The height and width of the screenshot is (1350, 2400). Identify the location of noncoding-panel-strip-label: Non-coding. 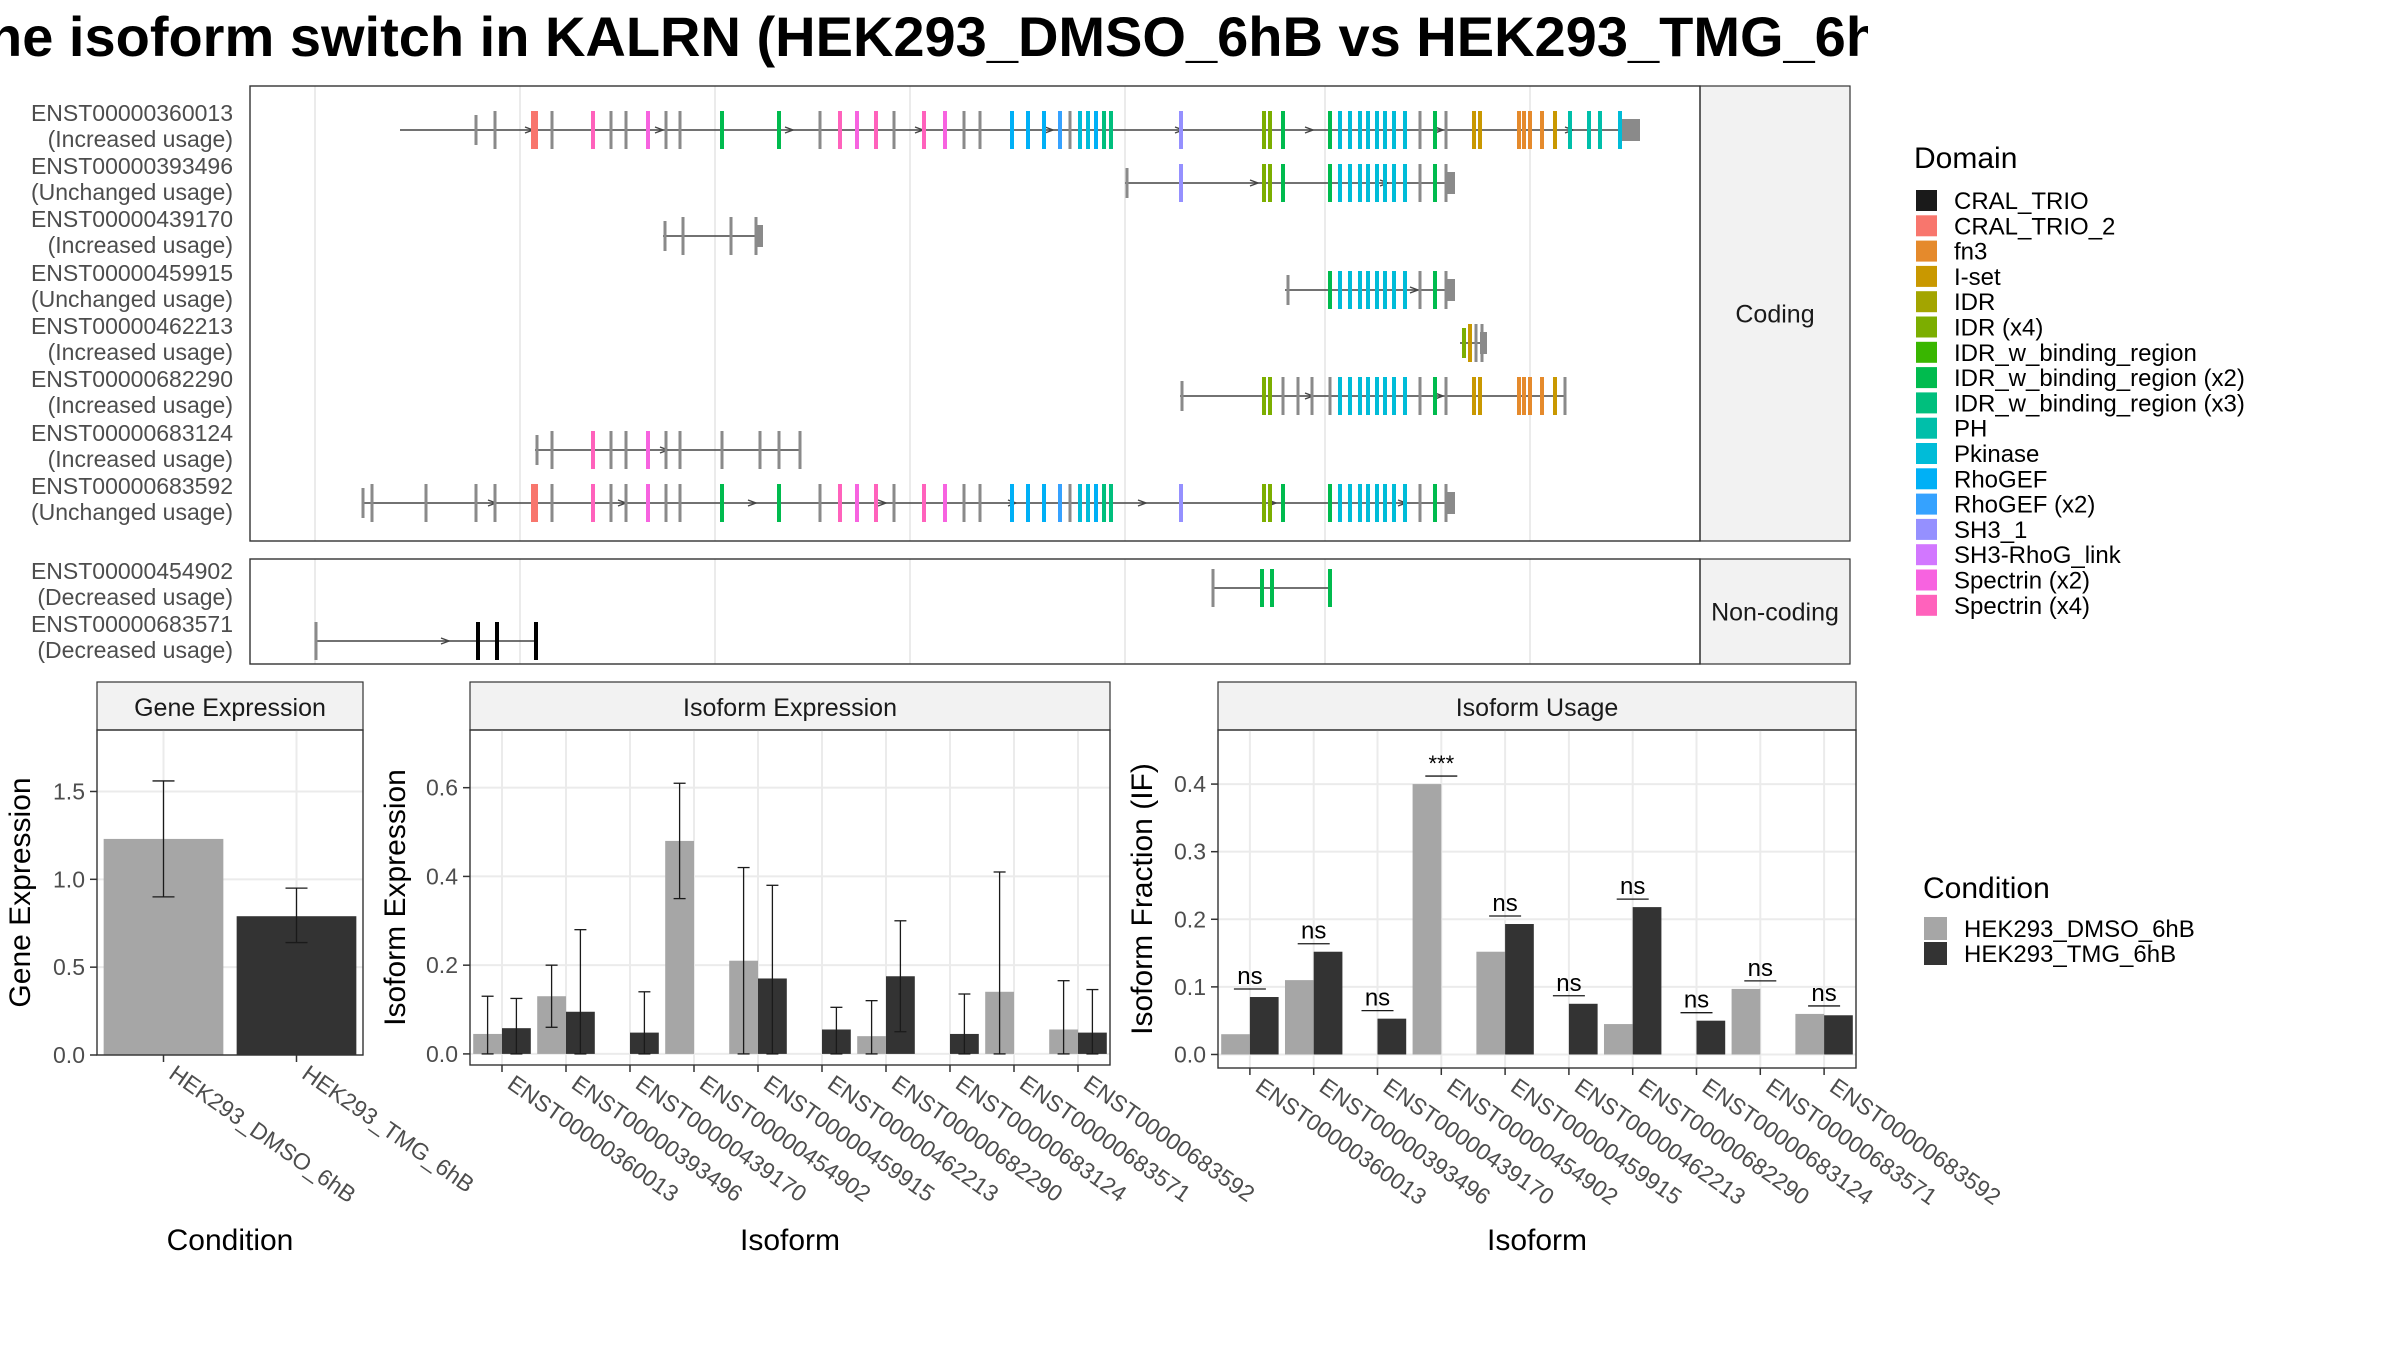
(1775, 613).